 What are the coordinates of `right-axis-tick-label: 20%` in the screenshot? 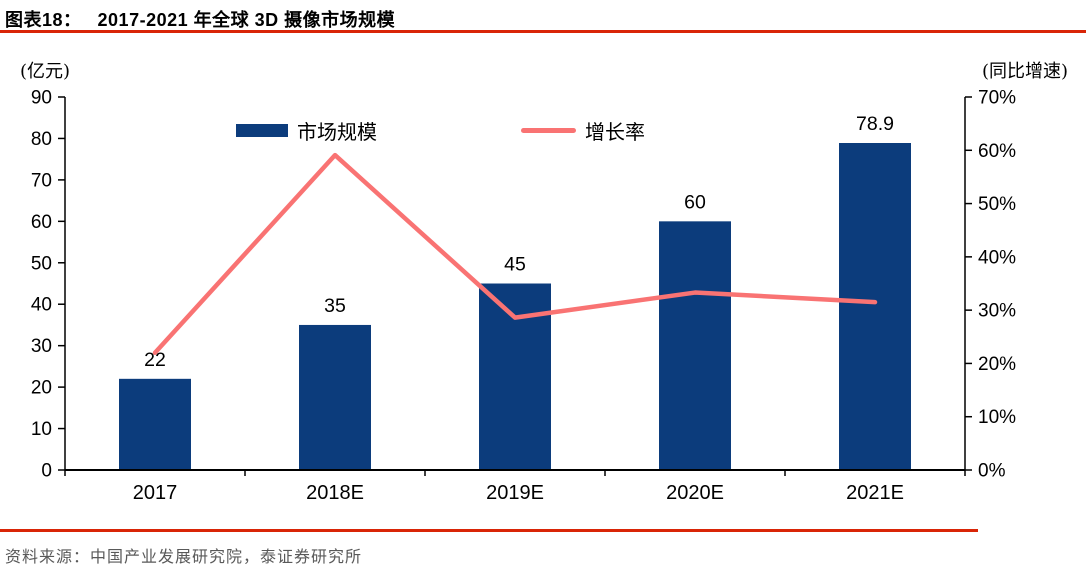 It's located at (997, 364).